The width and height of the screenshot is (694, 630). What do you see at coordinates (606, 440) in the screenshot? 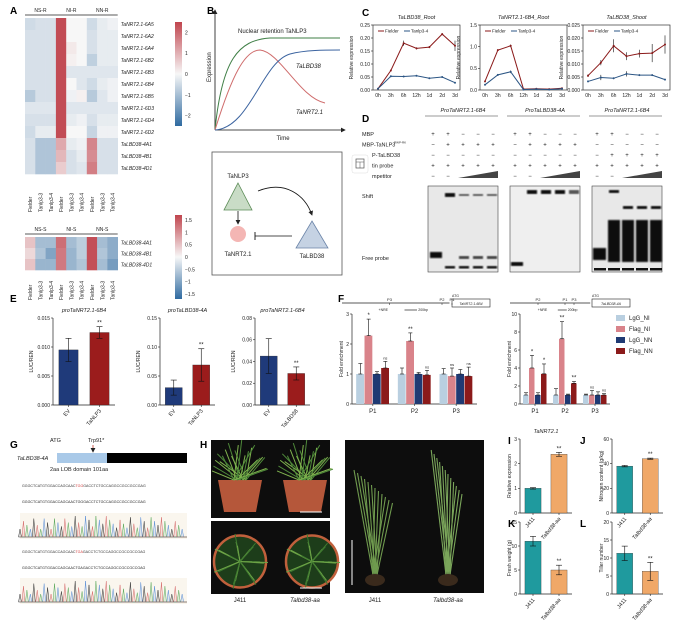
I see `y-tick-label: 60` at bounding box center [606, 440].